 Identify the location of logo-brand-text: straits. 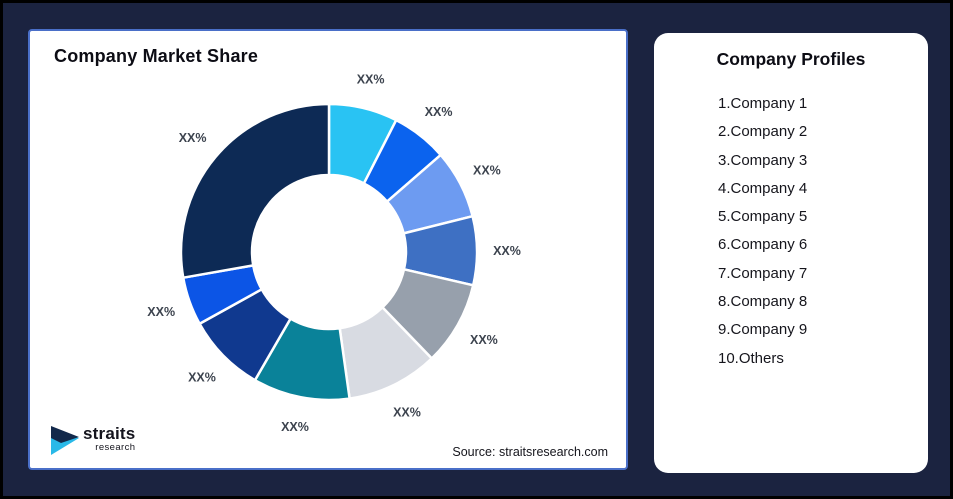
(109, 433).